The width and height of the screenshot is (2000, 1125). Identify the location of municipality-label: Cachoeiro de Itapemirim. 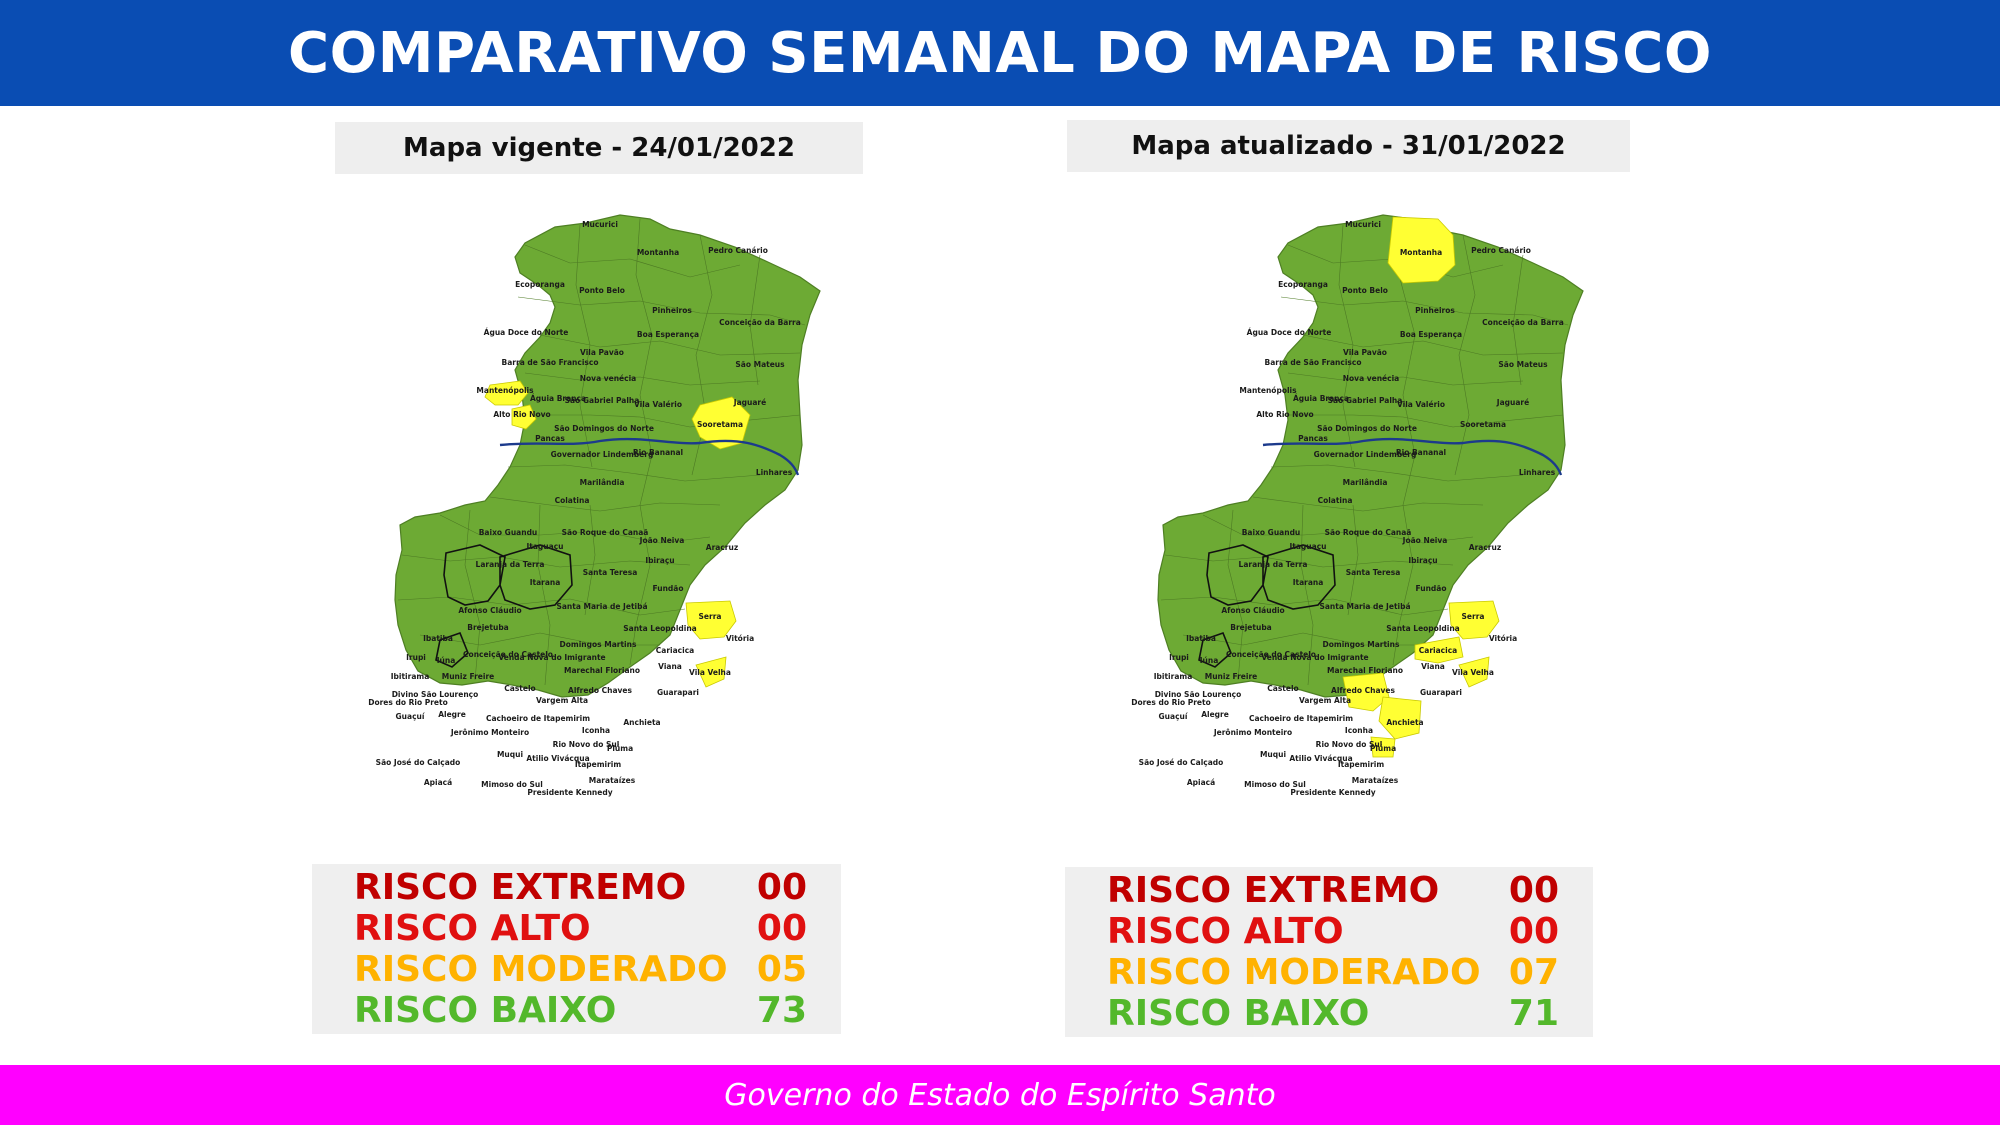
(1301, 718).